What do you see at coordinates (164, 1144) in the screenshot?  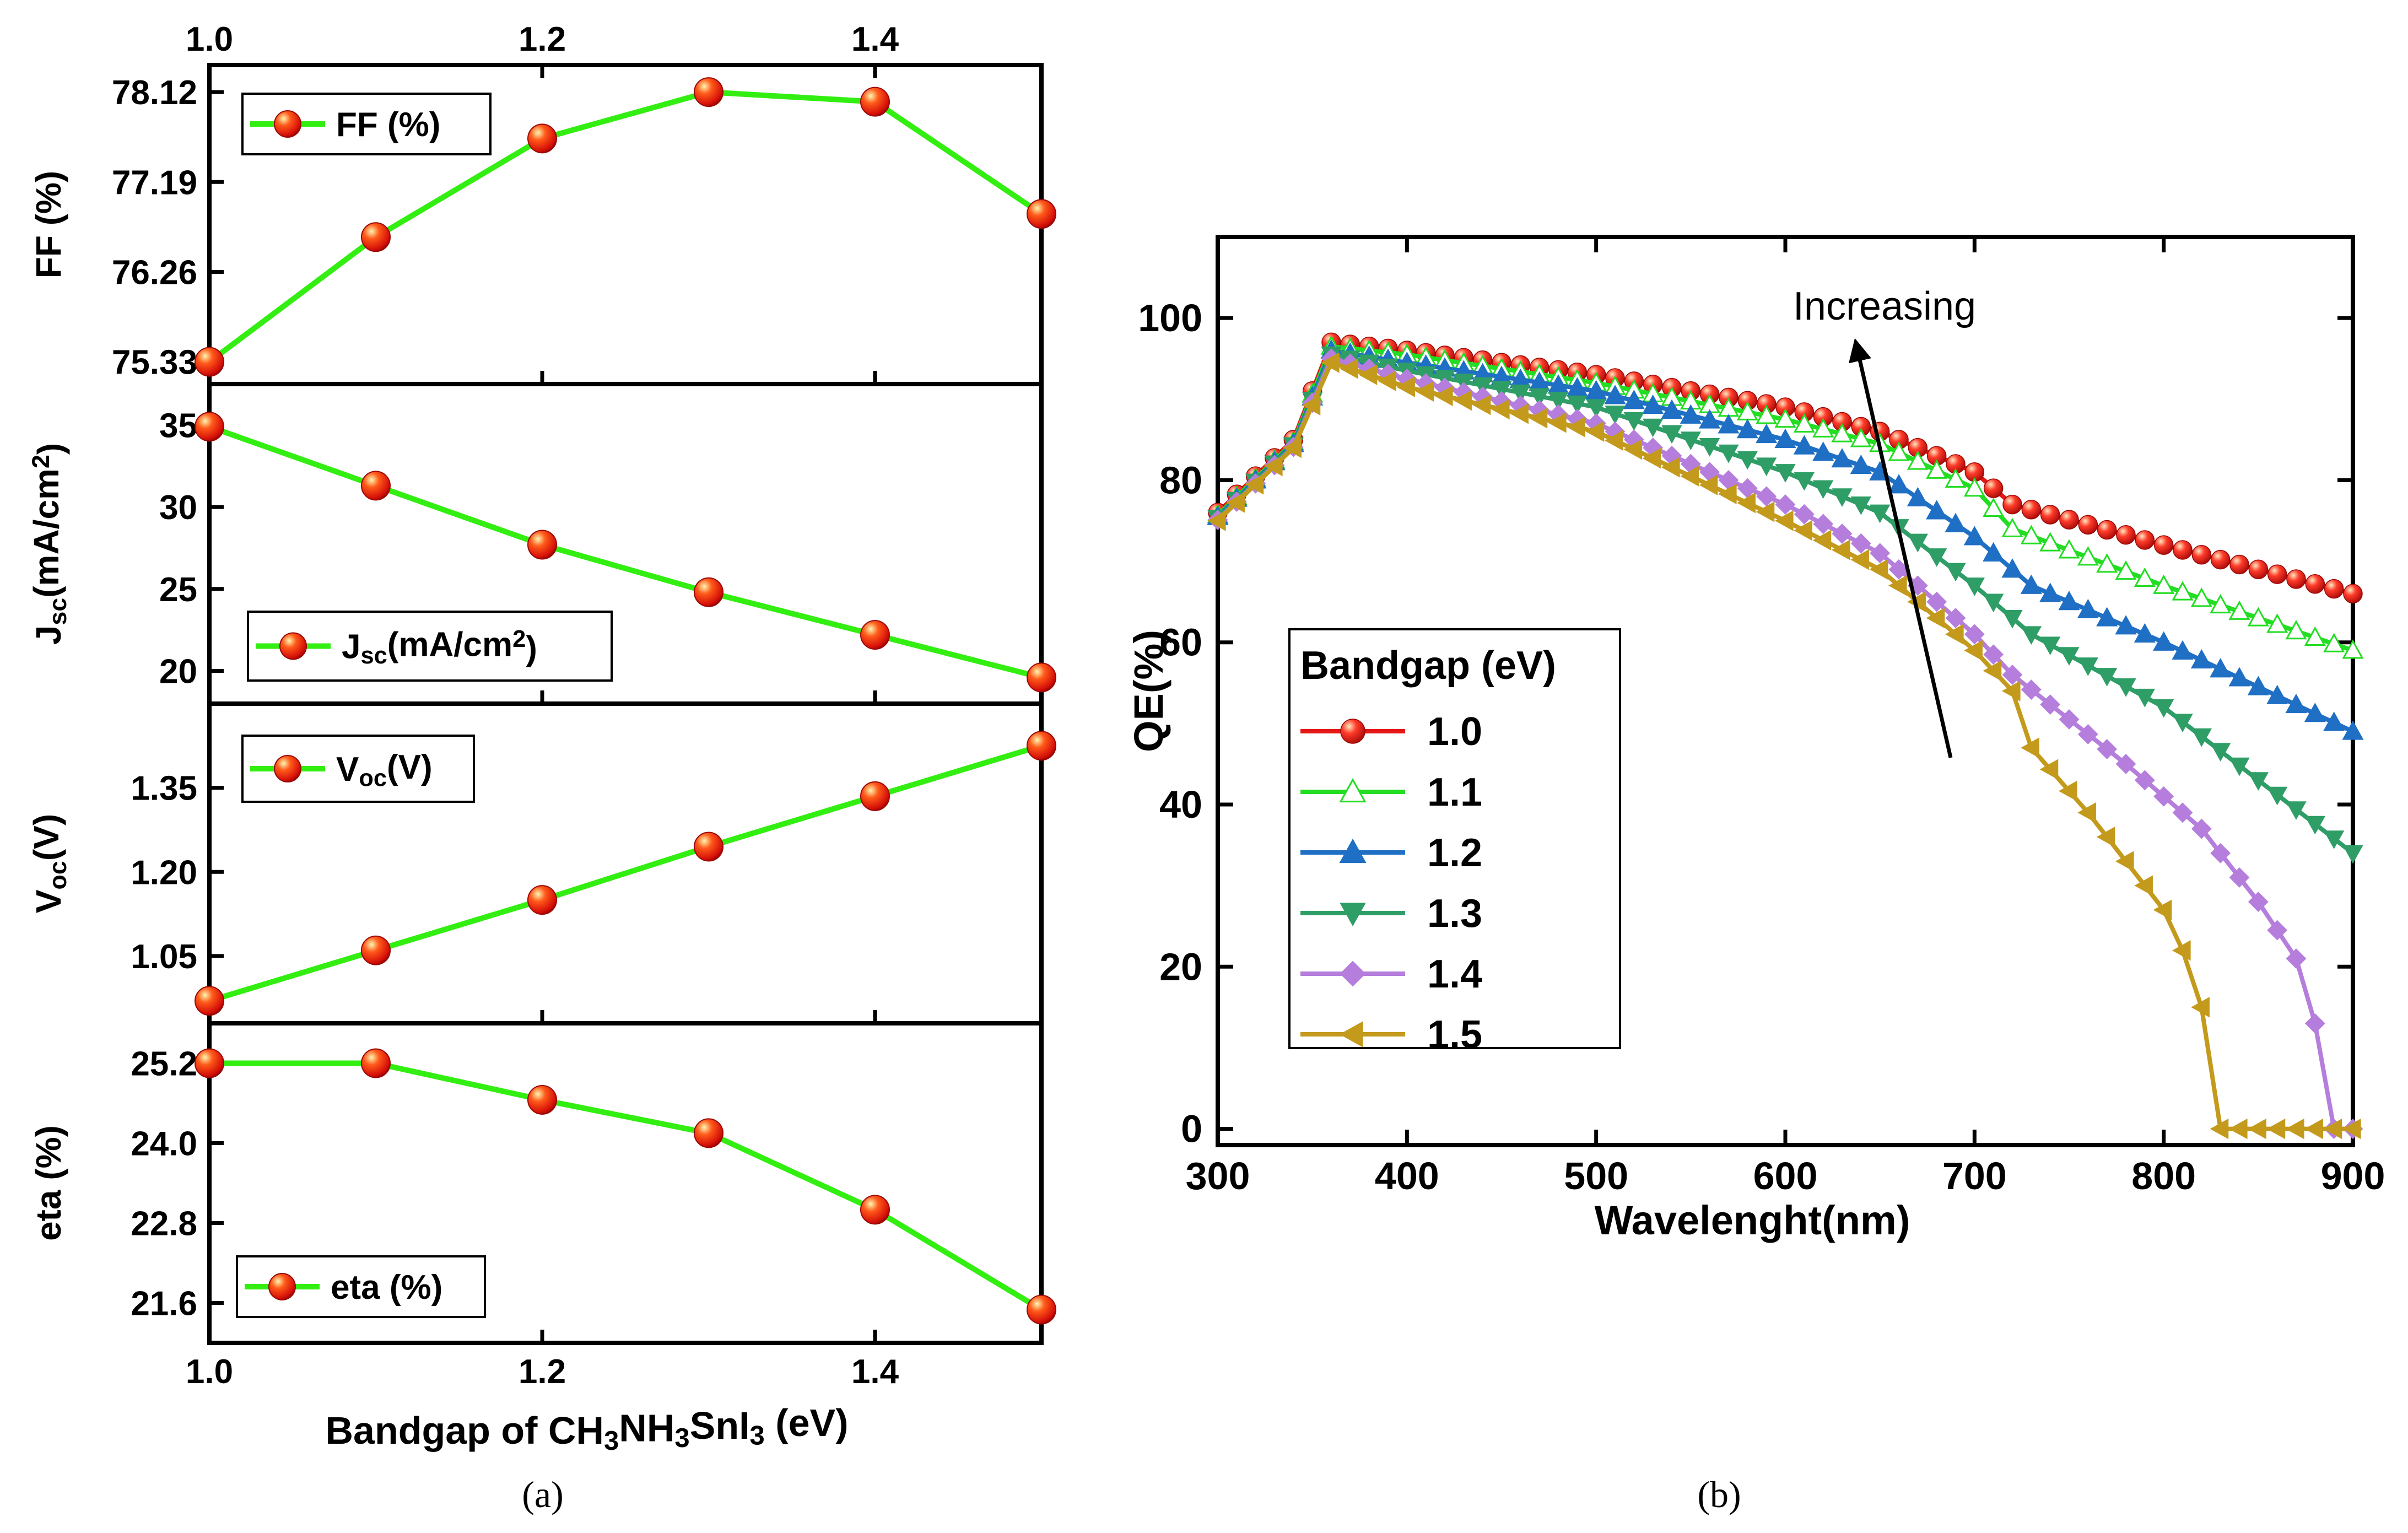 I see `y-tick-label: 24.0` at bounding box center [164, 1144].